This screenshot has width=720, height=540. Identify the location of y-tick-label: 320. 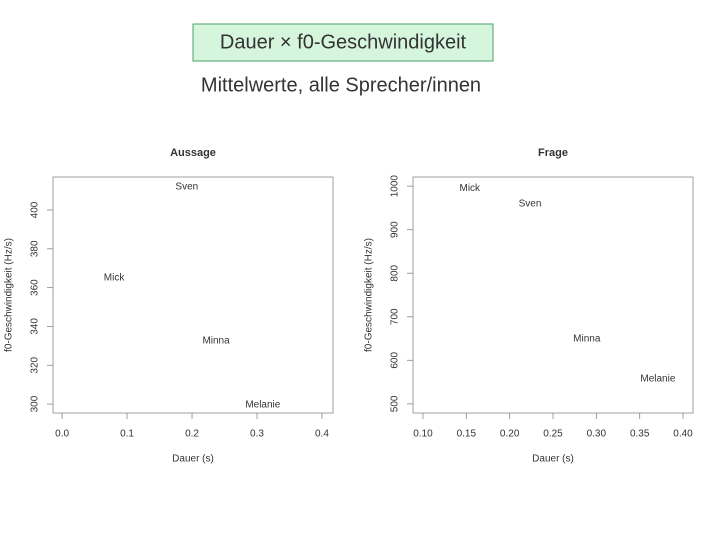
(35, 364).